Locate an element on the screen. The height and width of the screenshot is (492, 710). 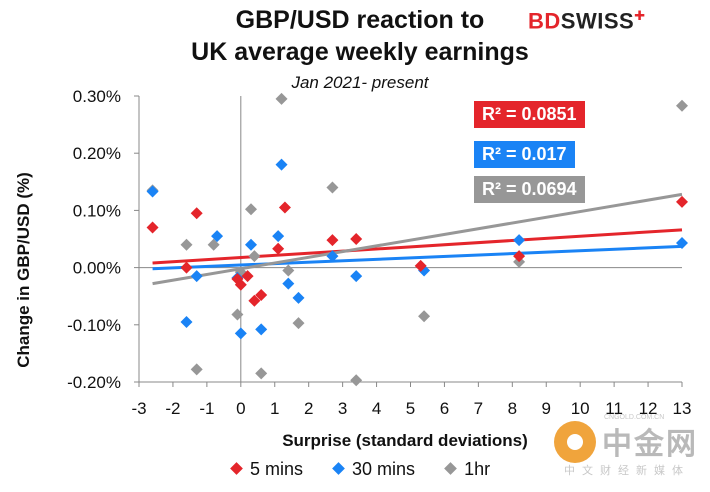
cngold-logo-icon is located at coordinates (575, 442).